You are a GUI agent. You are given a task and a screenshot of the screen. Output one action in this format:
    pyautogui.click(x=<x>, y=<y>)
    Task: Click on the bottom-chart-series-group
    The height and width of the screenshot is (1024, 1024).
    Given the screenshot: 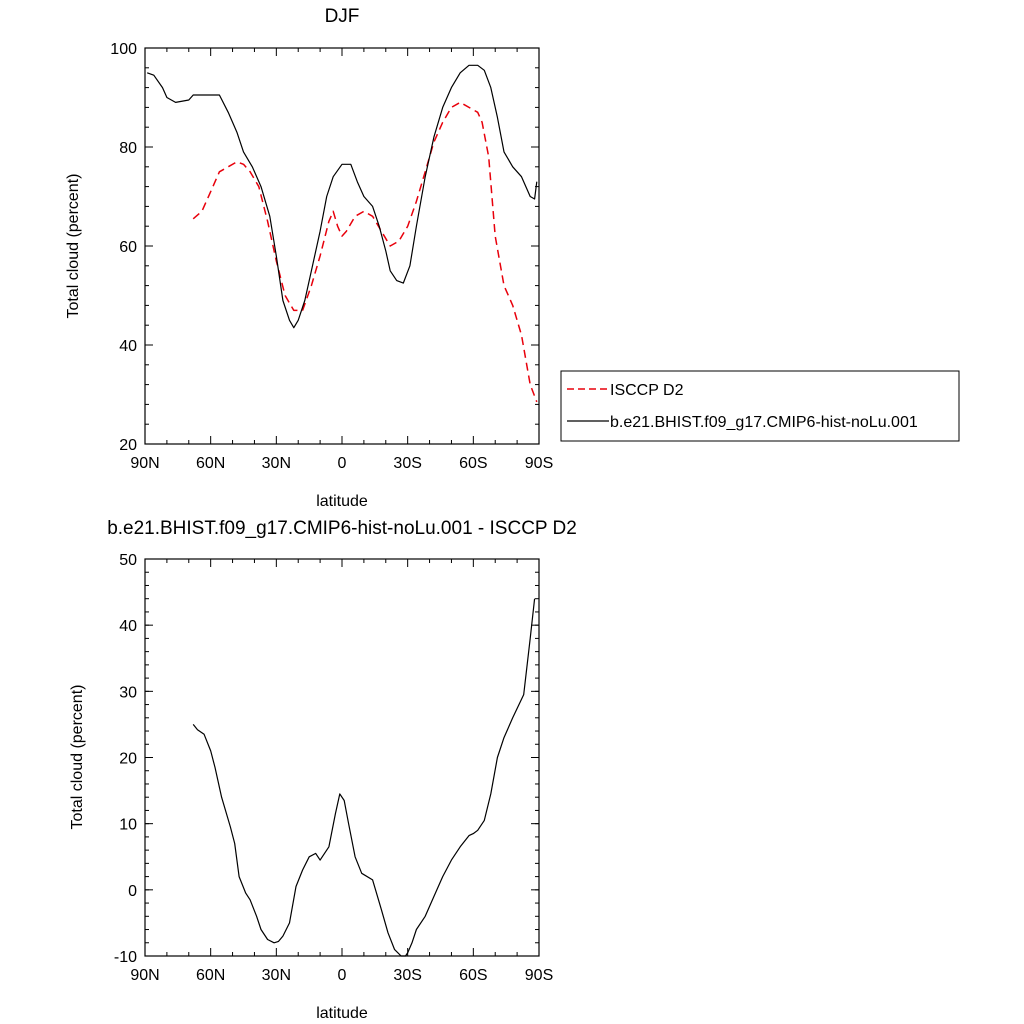 What is the action you would take?
    pyautogui.click(x=364, y=777)
    